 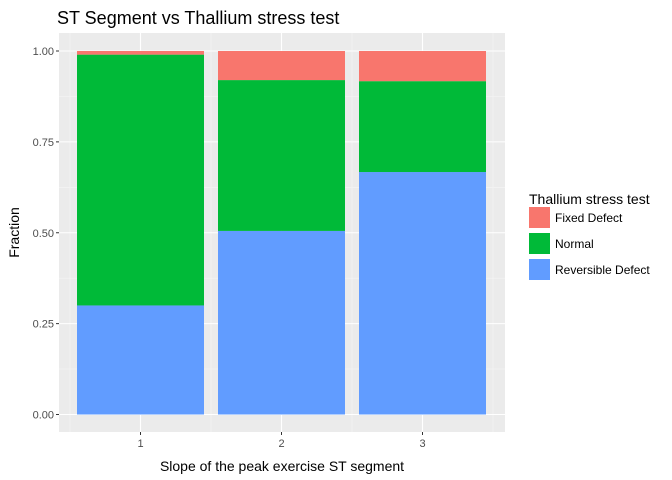 I want to click on legend-title: Thallium stress test, so click(x=589, y=199).